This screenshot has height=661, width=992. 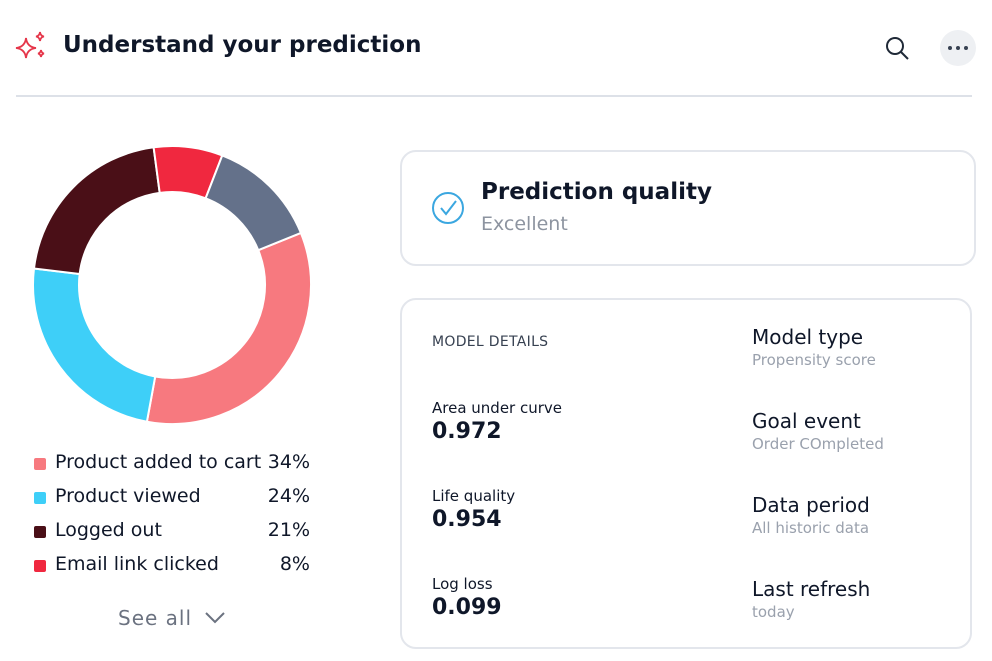 I want to click on legend-value: 34%, so click(x=288, y=462).